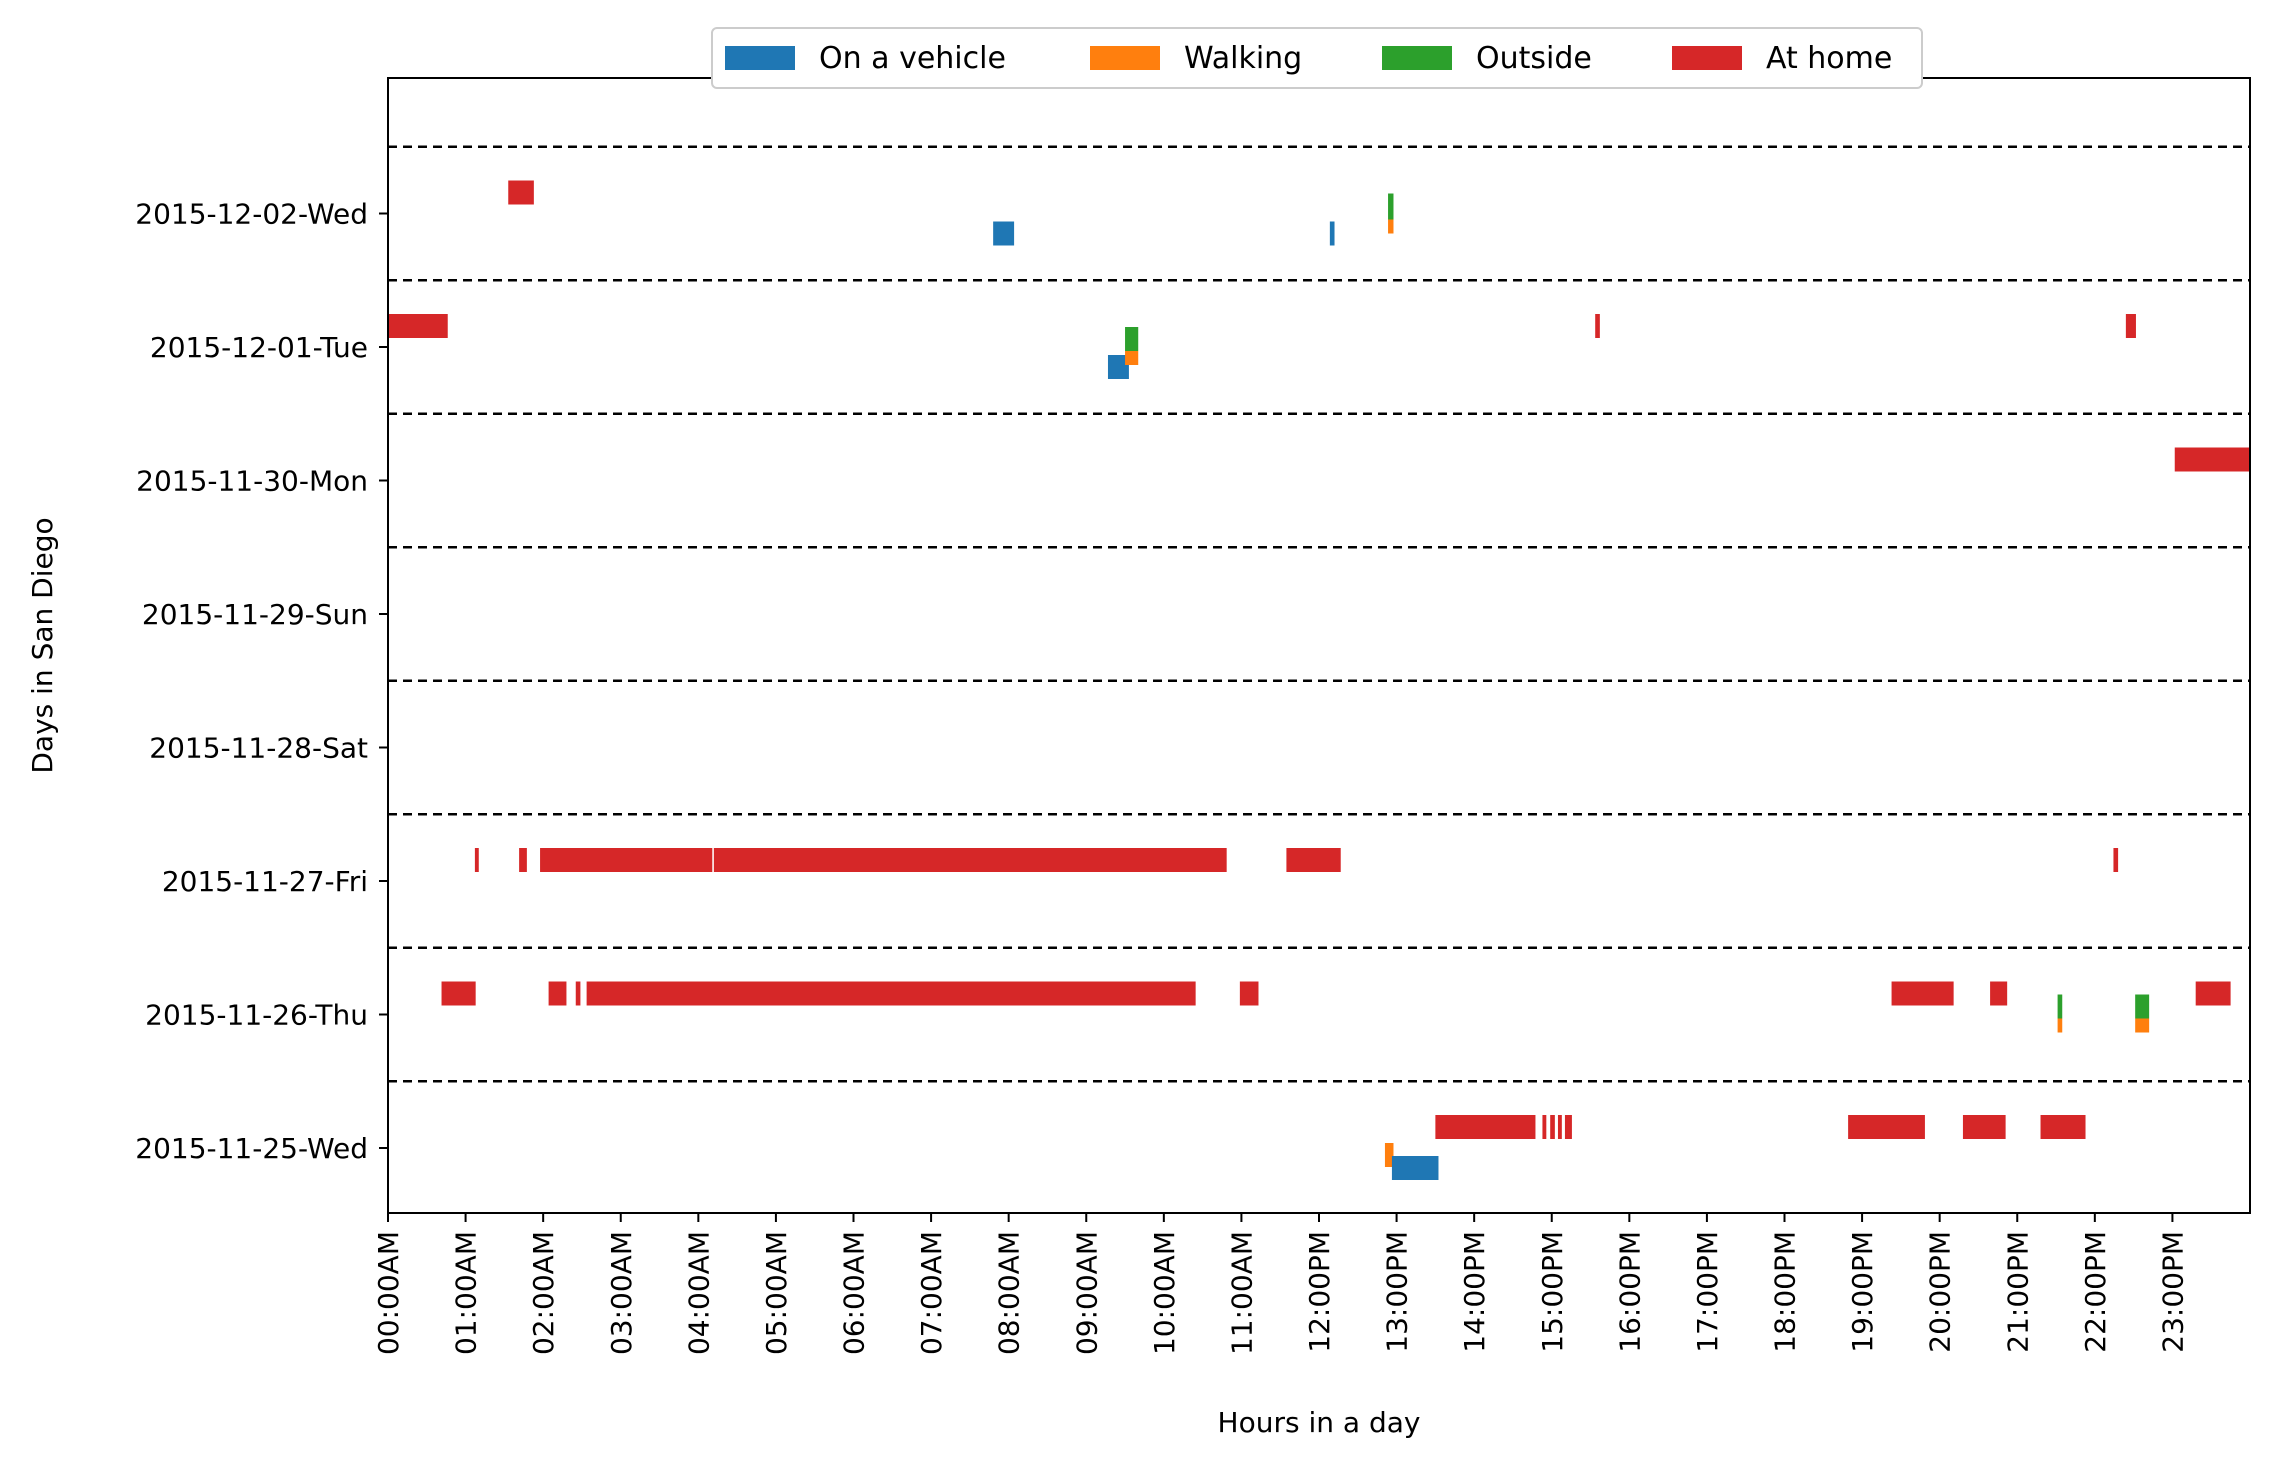  What do you see at coordinates (1009, 1293) in the screenshot?
I see `x-tick-label: 08:00AM` at bounding box center [1009, 1293].